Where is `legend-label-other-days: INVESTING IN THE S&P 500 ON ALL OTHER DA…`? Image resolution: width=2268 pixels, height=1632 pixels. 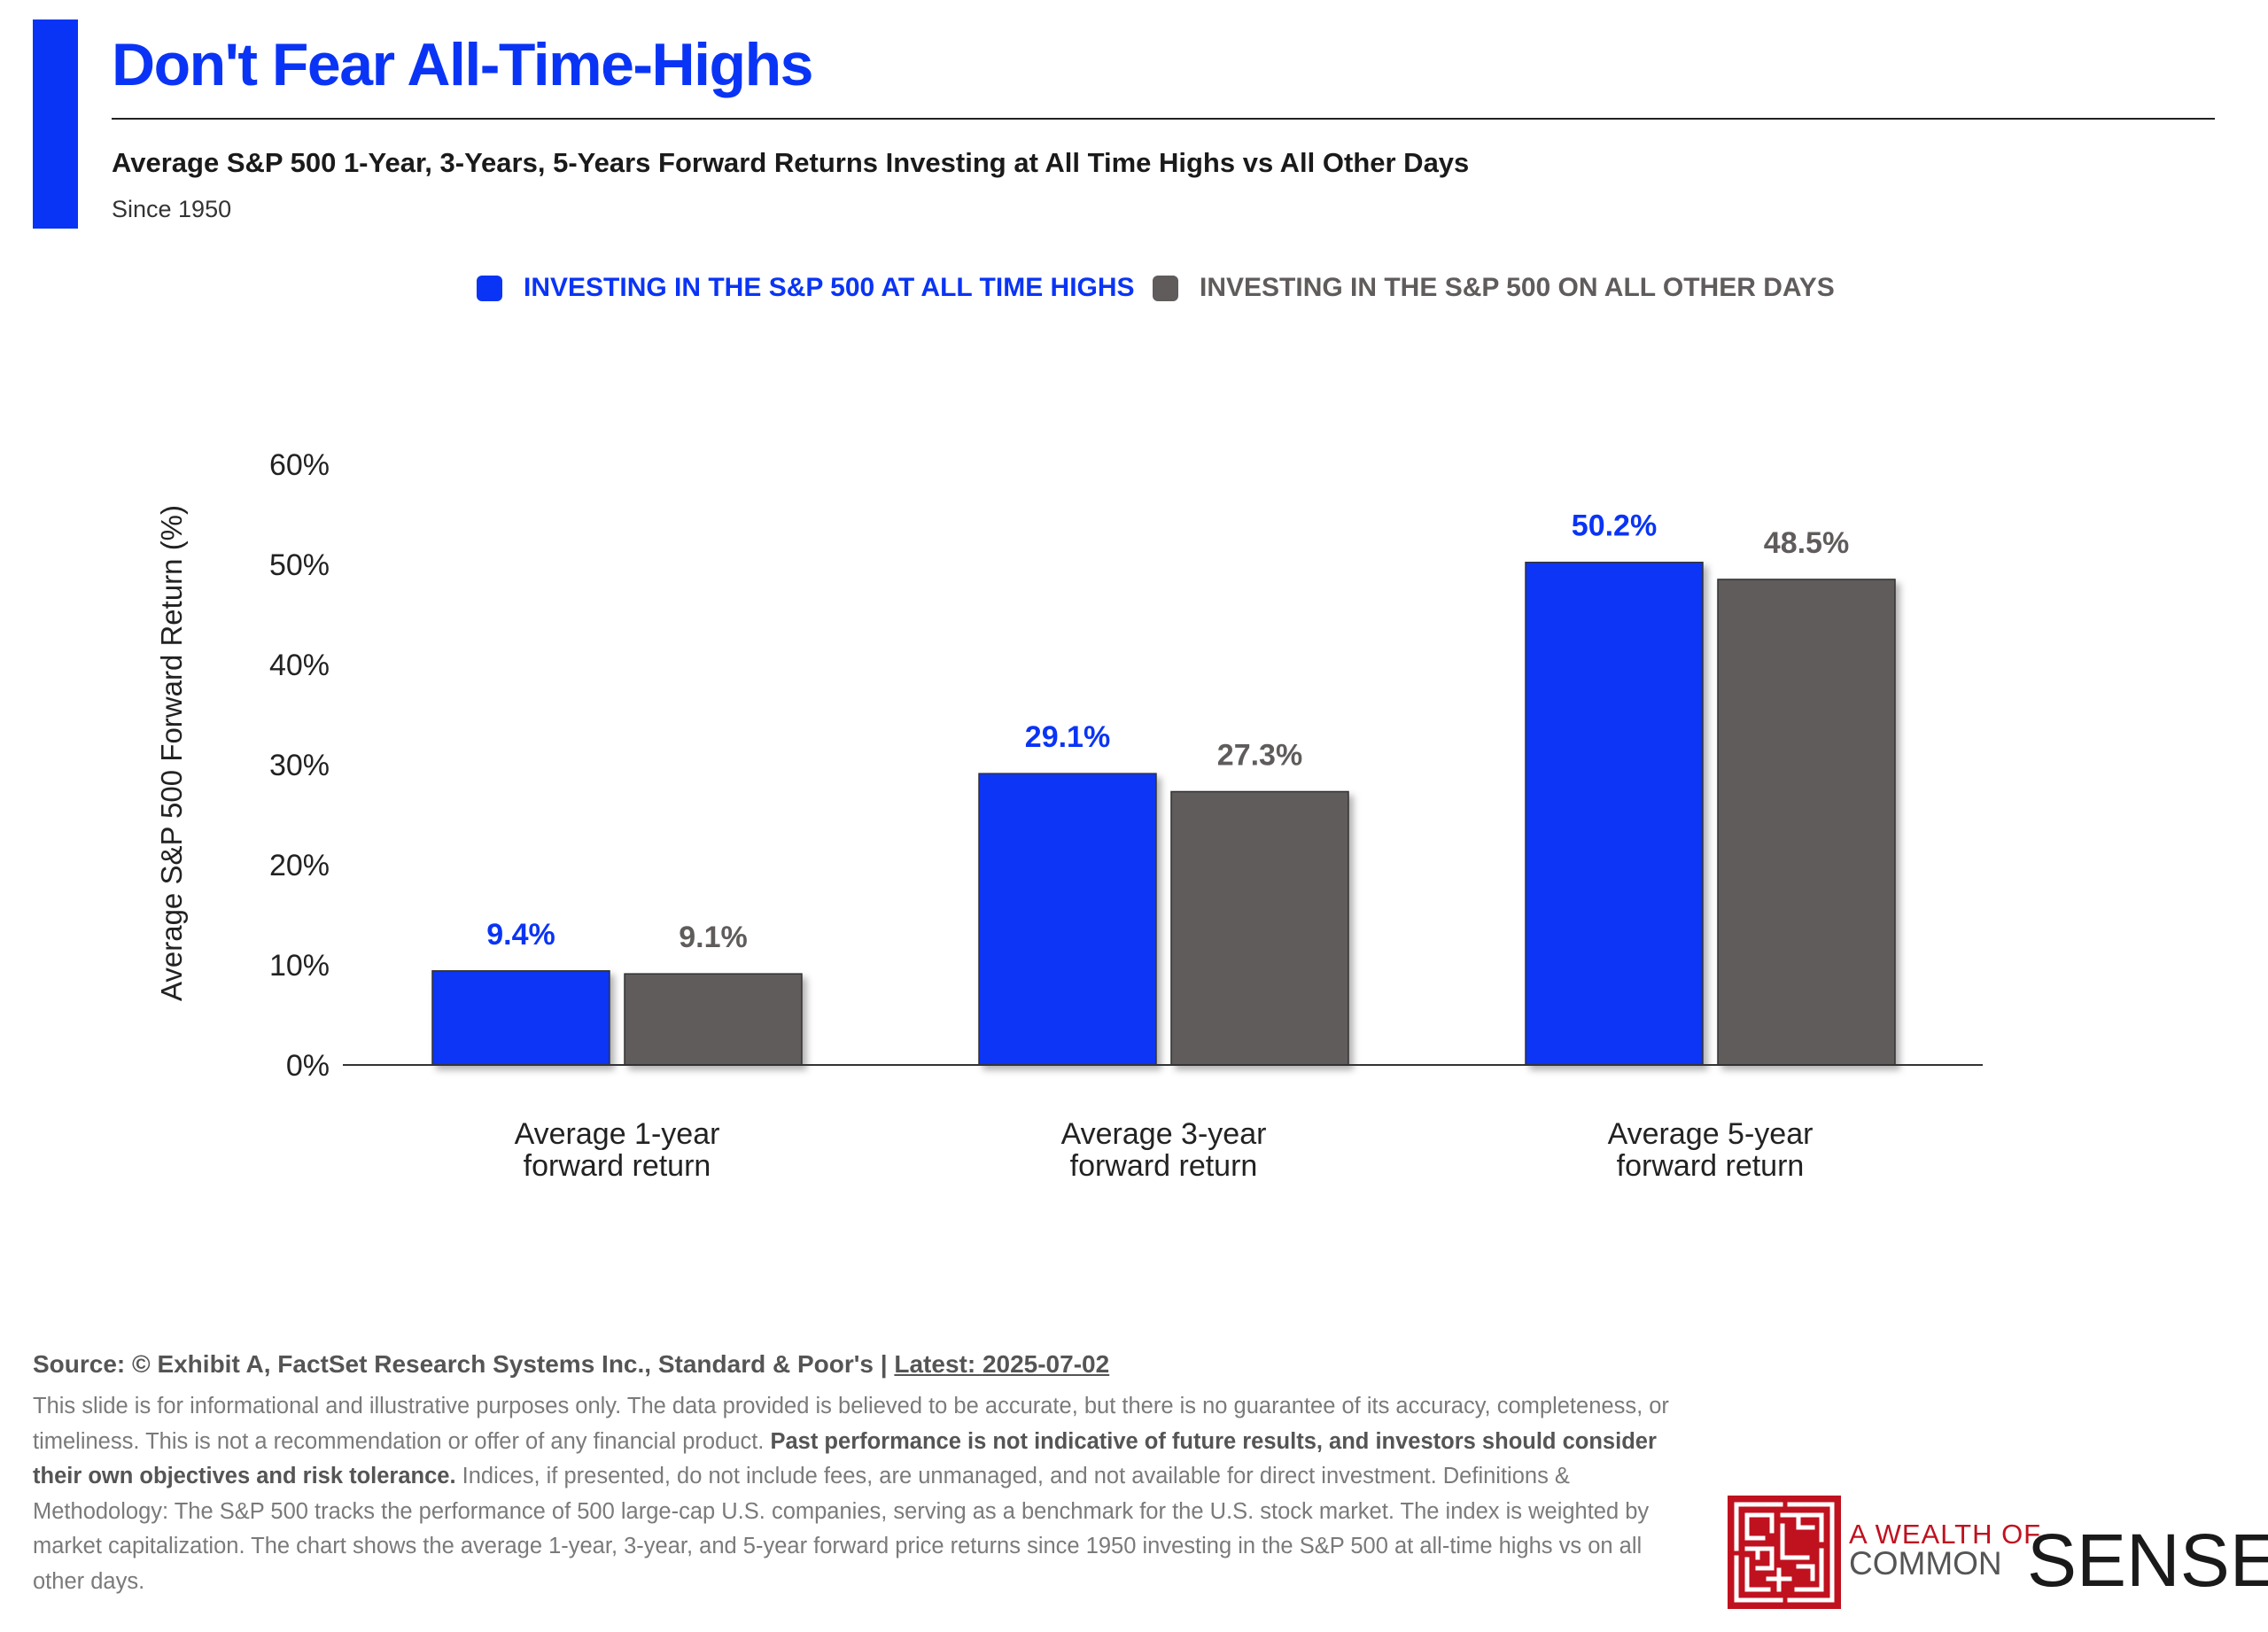
legend-label-other-days: INVESTING IN THE S&P 500 ON ALL OTHER DA… is located at coordinates (1517, 287).